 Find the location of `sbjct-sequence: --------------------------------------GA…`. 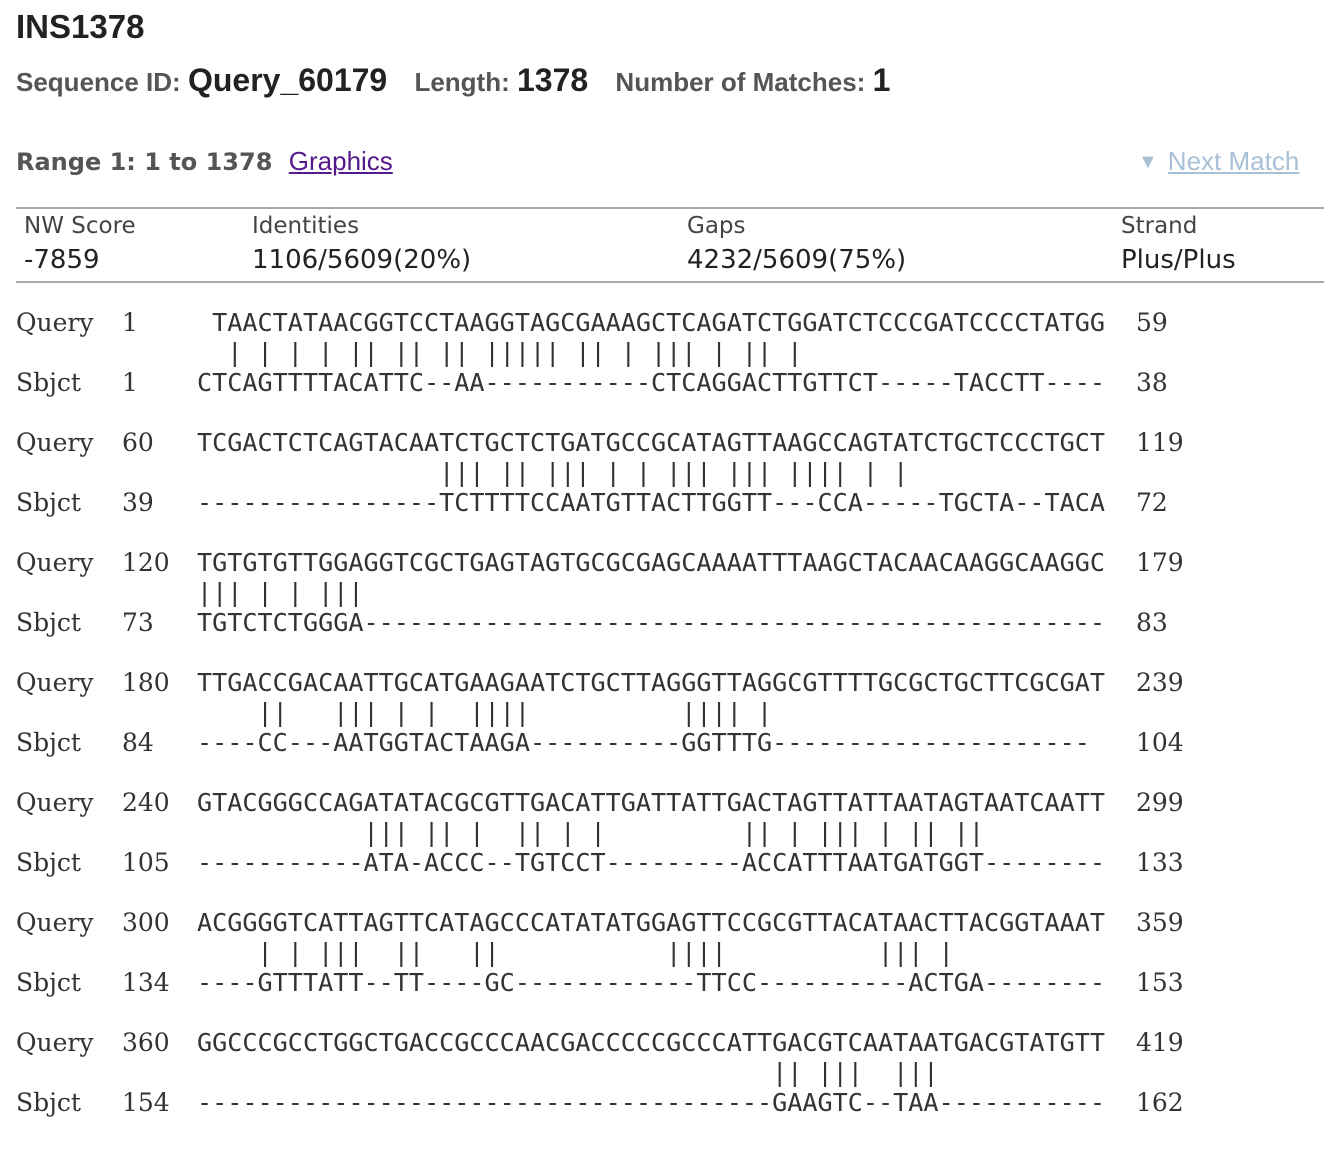

sbjct-sequence: --------------------------------------GA… is located at coordinates (651, 1102).